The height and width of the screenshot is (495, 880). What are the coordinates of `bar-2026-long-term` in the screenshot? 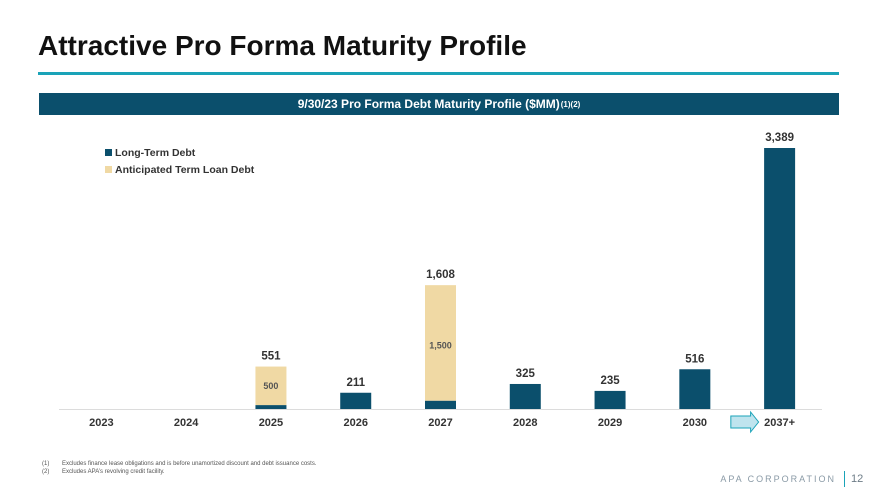 It's located at (356, 400).